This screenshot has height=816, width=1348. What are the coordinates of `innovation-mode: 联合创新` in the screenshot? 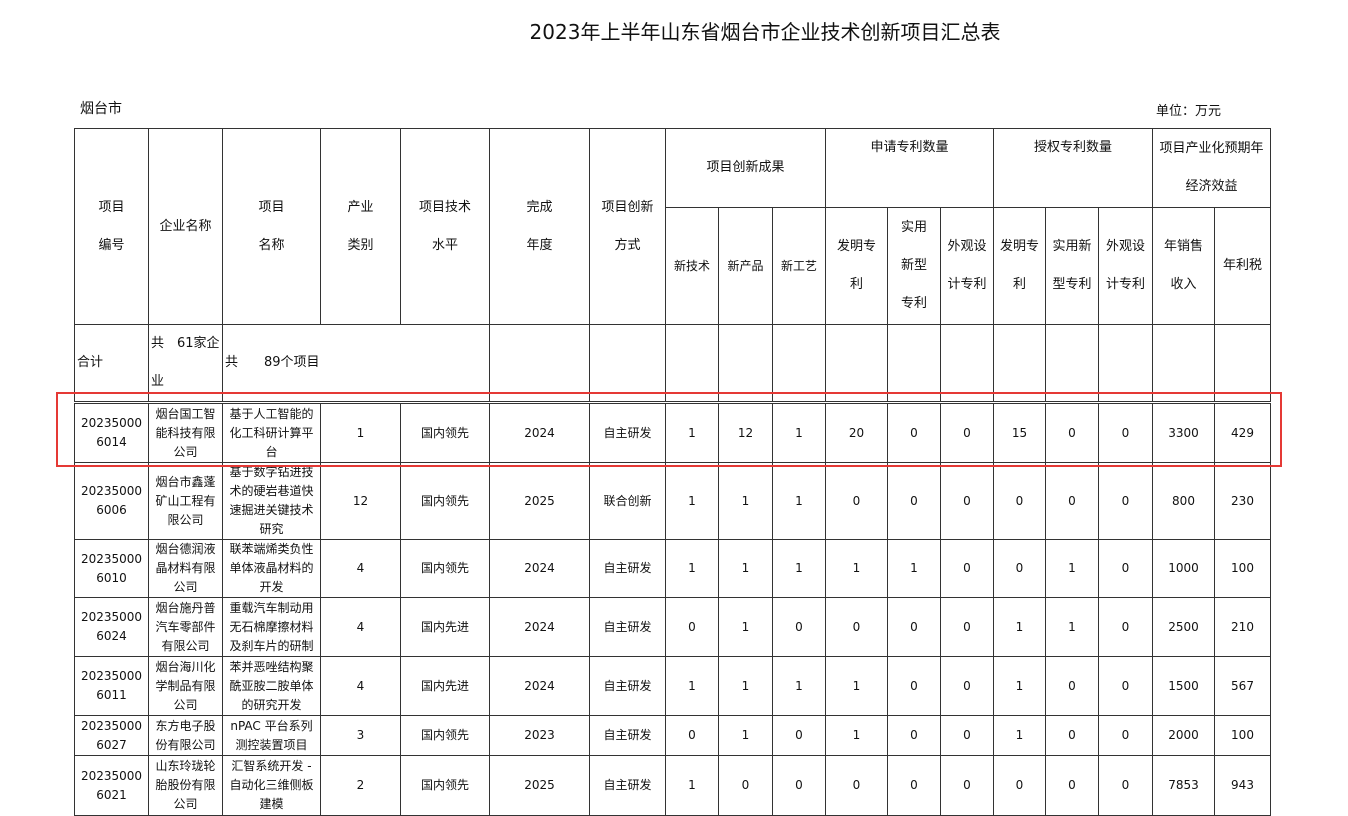 It's located at (627, 501).